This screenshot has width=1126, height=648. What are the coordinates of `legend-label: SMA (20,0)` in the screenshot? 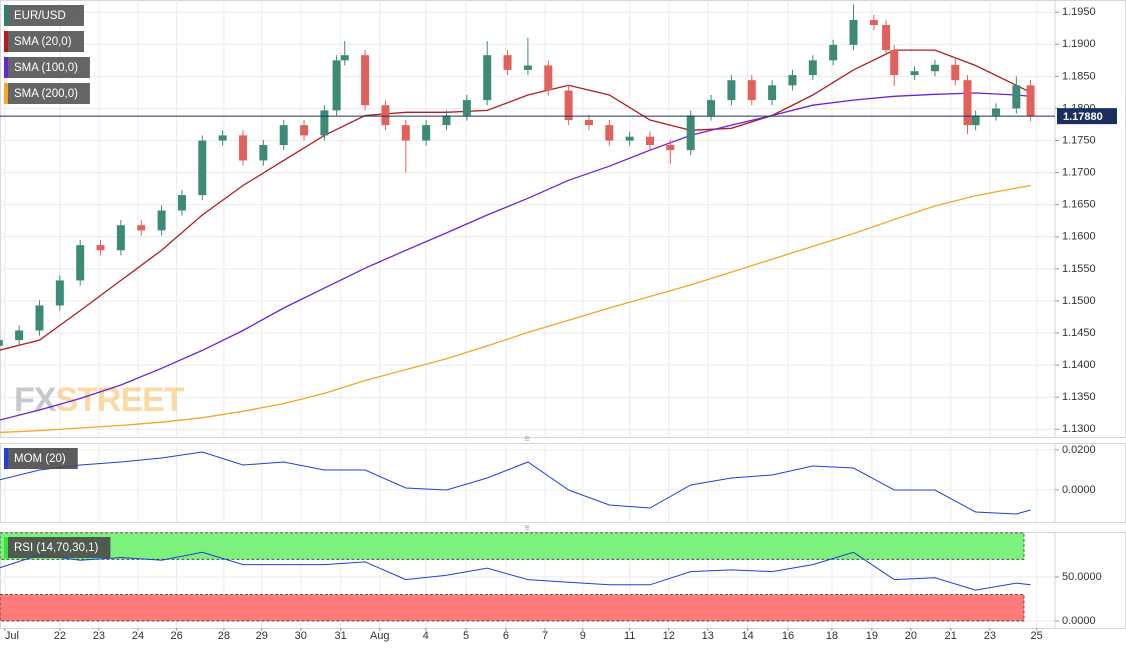 It's located at (43, 42).